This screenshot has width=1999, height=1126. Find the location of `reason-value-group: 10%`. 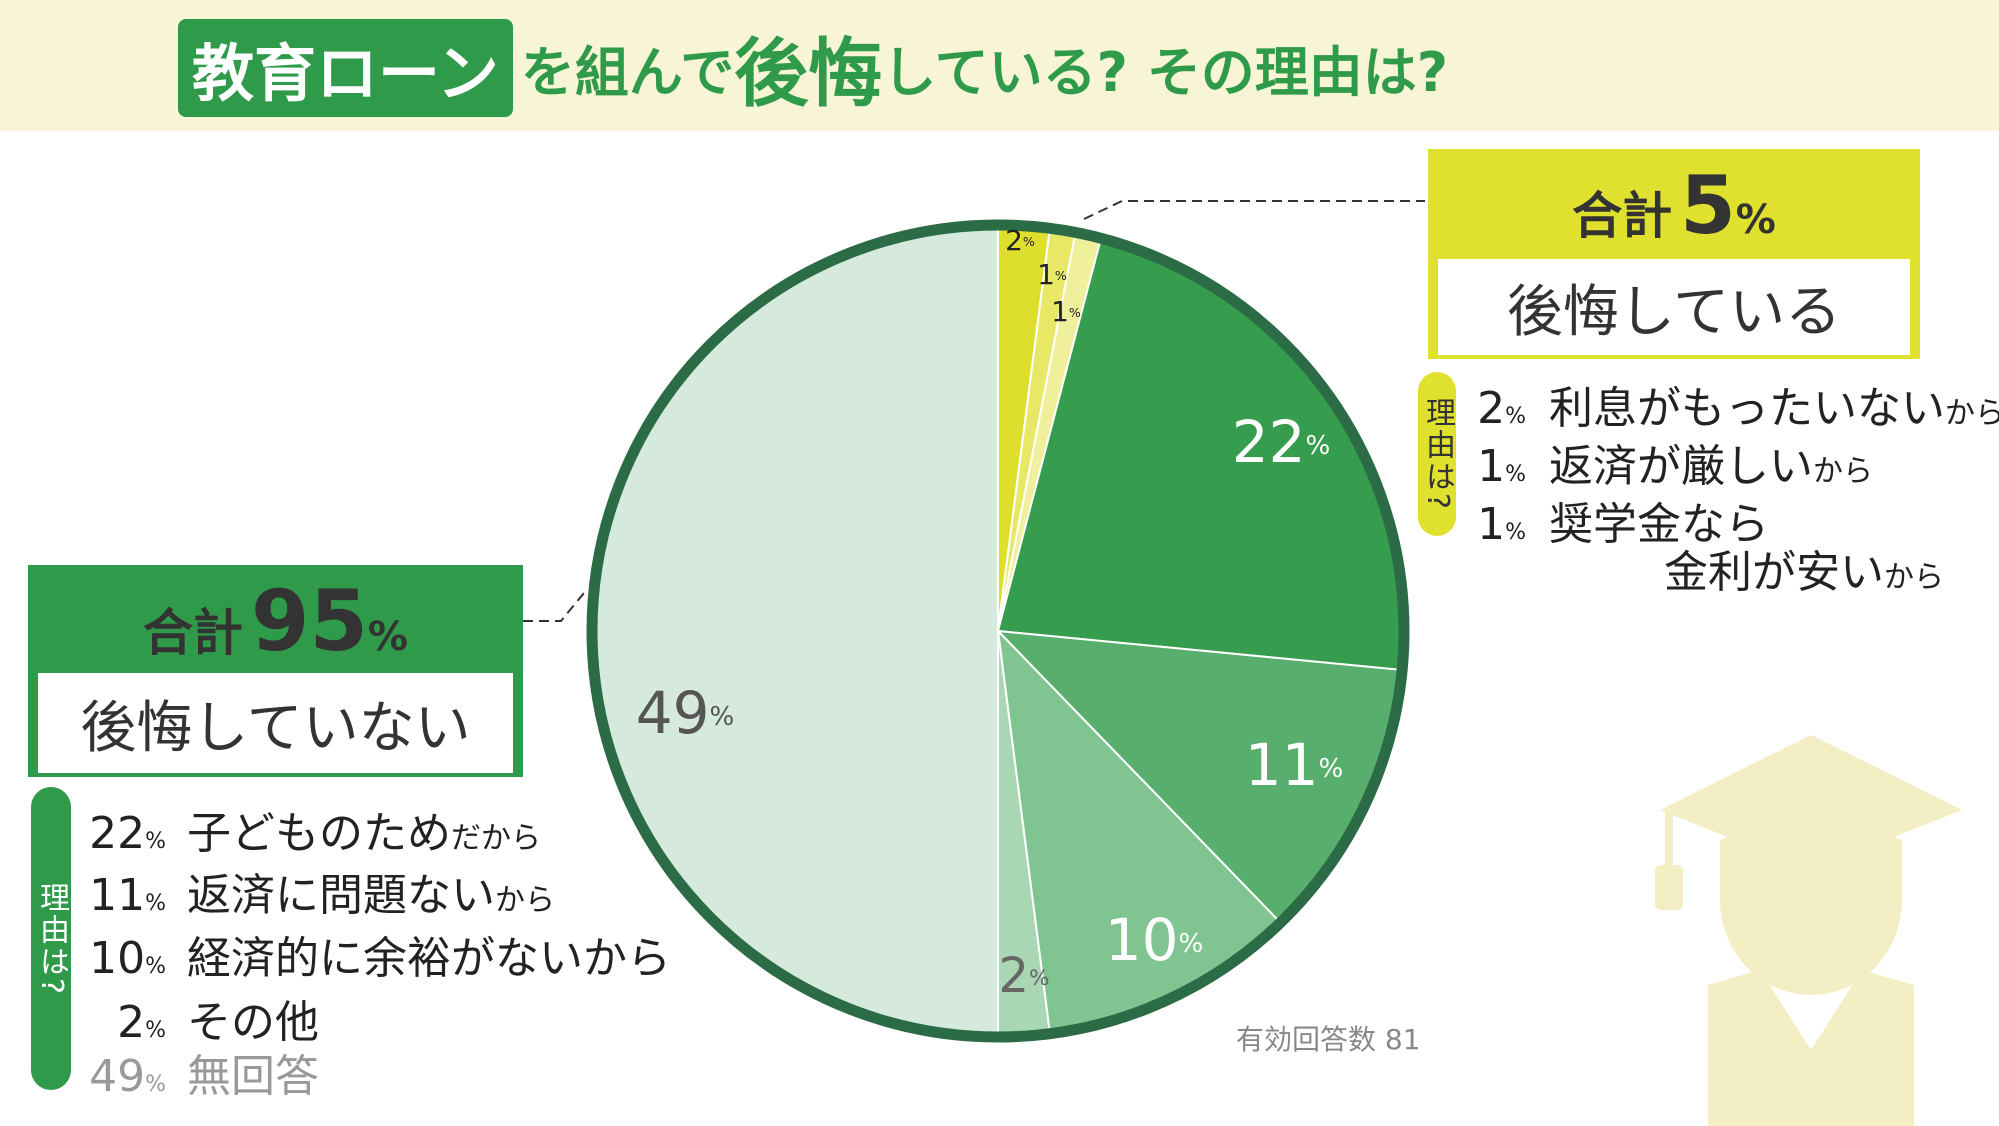

reason-value-group: 10% is located at coordinates (123, 958).